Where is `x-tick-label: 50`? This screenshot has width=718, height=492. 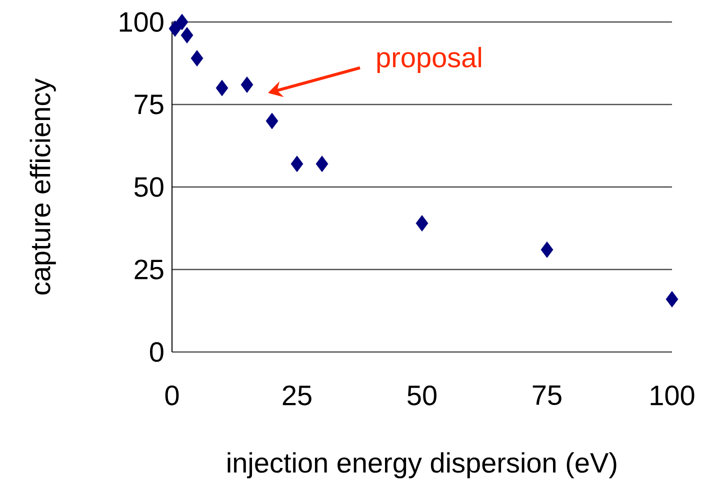
x-tick-label: 50 is located at coordinates (422, 396).